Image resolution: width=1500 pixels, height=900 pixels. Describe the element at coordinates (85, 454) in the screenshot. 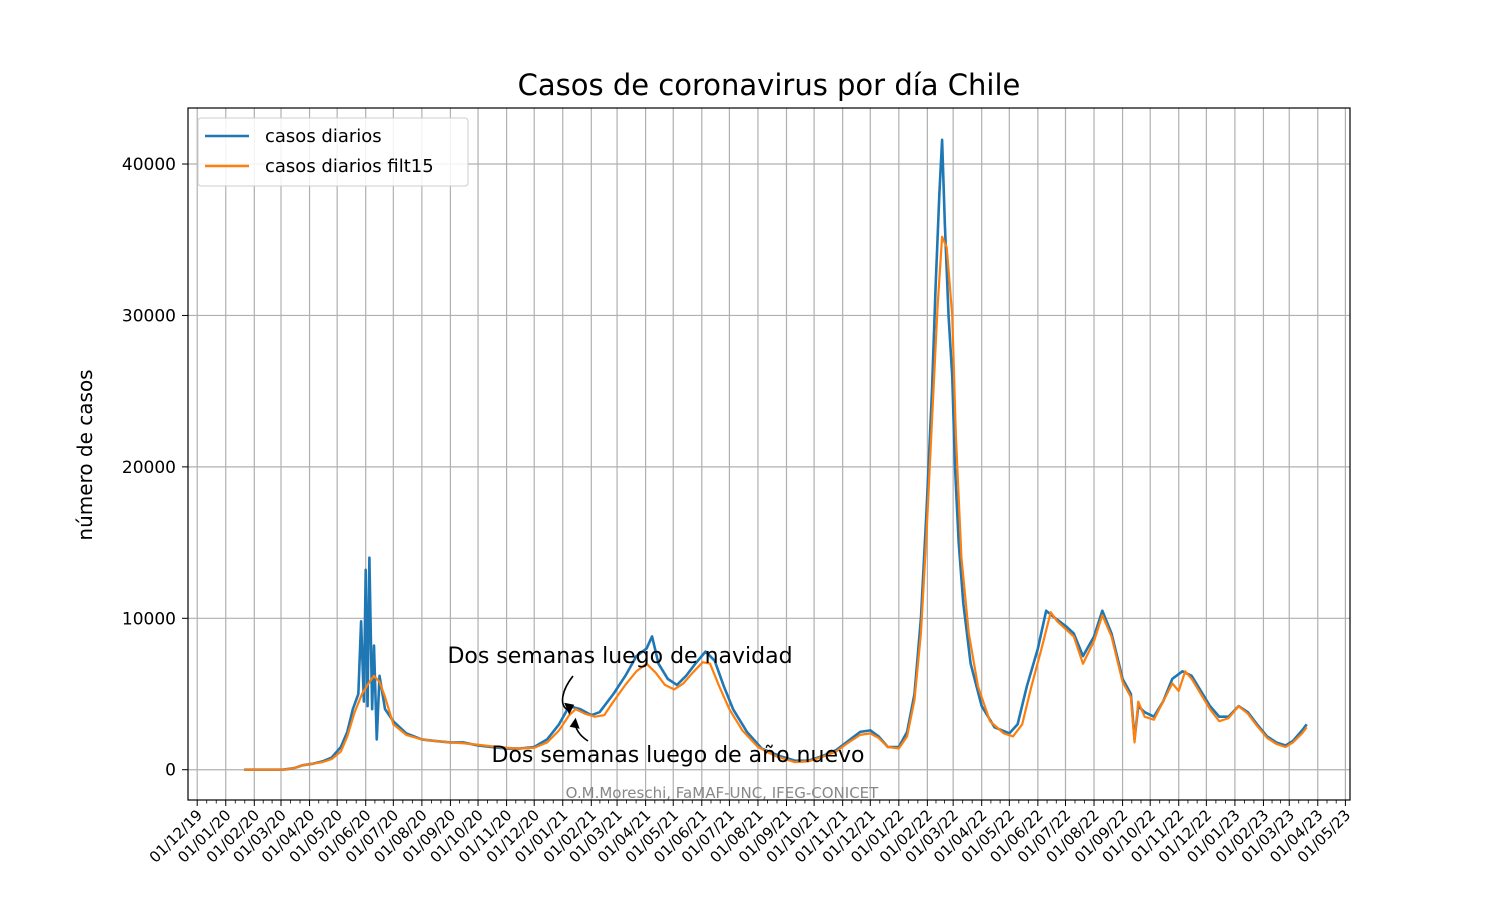

I see `y-axis-label: número de casos` at that location.